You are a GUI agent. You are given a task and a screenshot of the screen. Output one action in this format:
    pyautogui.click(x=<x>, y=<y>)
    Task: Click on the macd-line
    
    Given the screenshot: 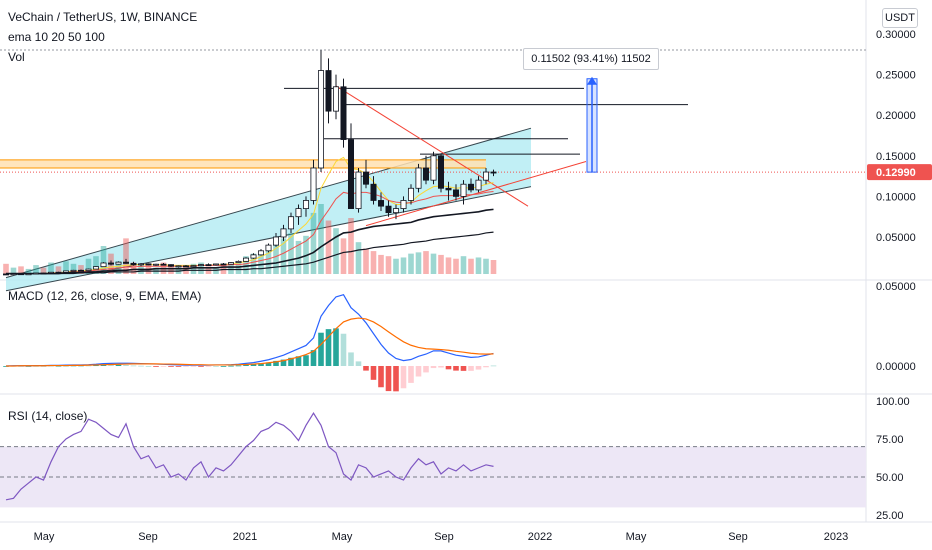 What is the action you would take?
    pyautogui.click(x=249, y=330)
    